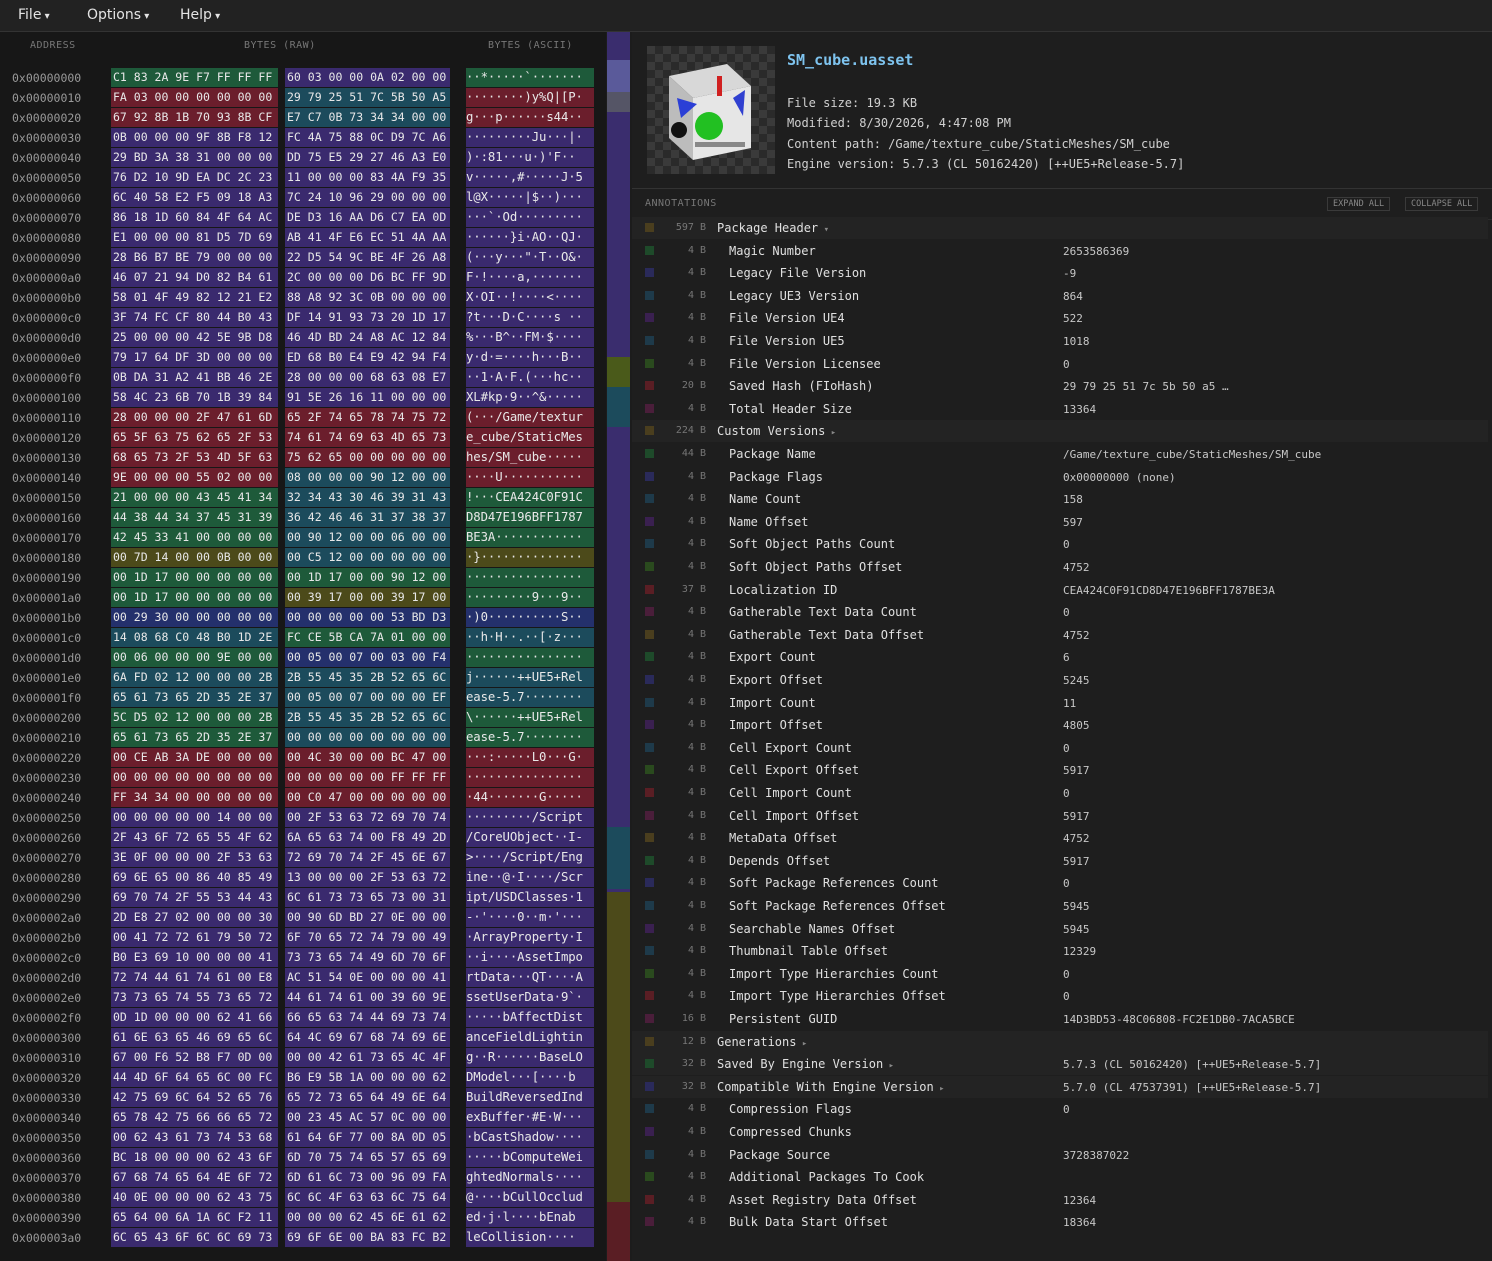  What do you see at coordinates (367, 1137) in the screenshot?
I see `hex-bytes: 61 64 6F 77 00 8A 0D 05` at bounding box center [367, 1137].